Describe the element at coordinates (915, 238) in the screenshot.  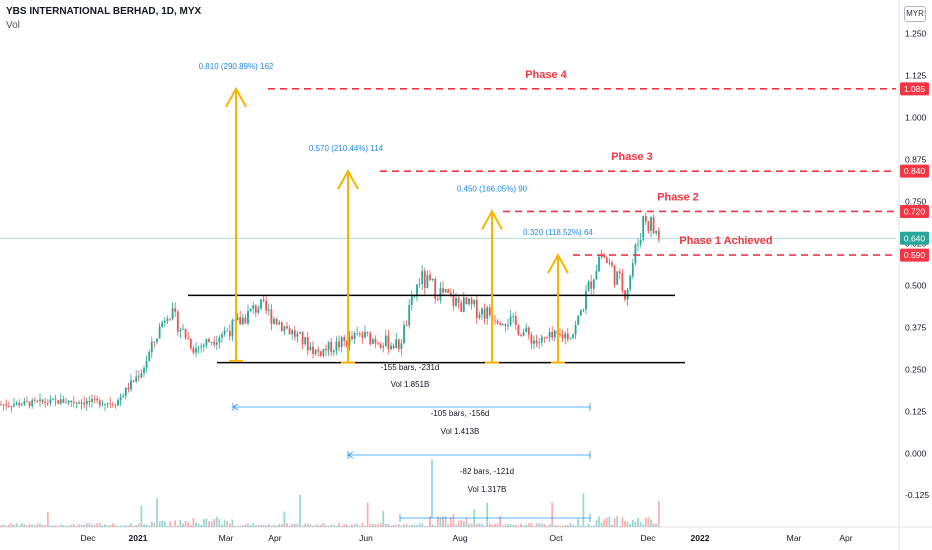
I see `current-price-label: 0.640` at that location.